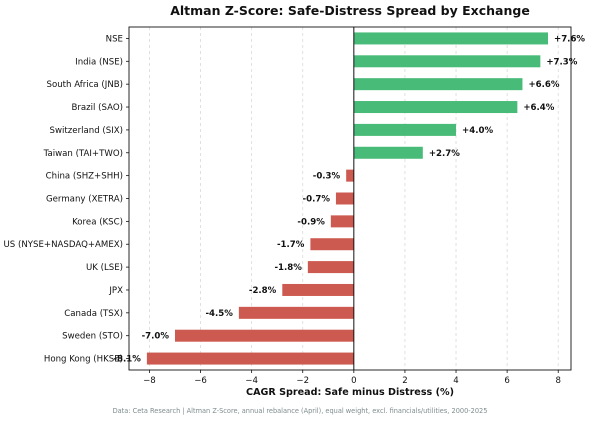 This screenshot has height=422, width=600. I want to click on data-label: +7.6%, so click(569, 39).